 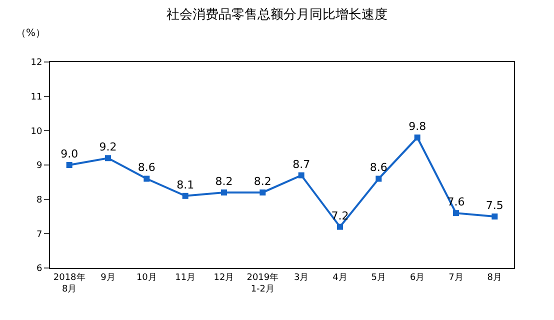 I want to click on y-tick-label: 8, so click(x=39, y=200).